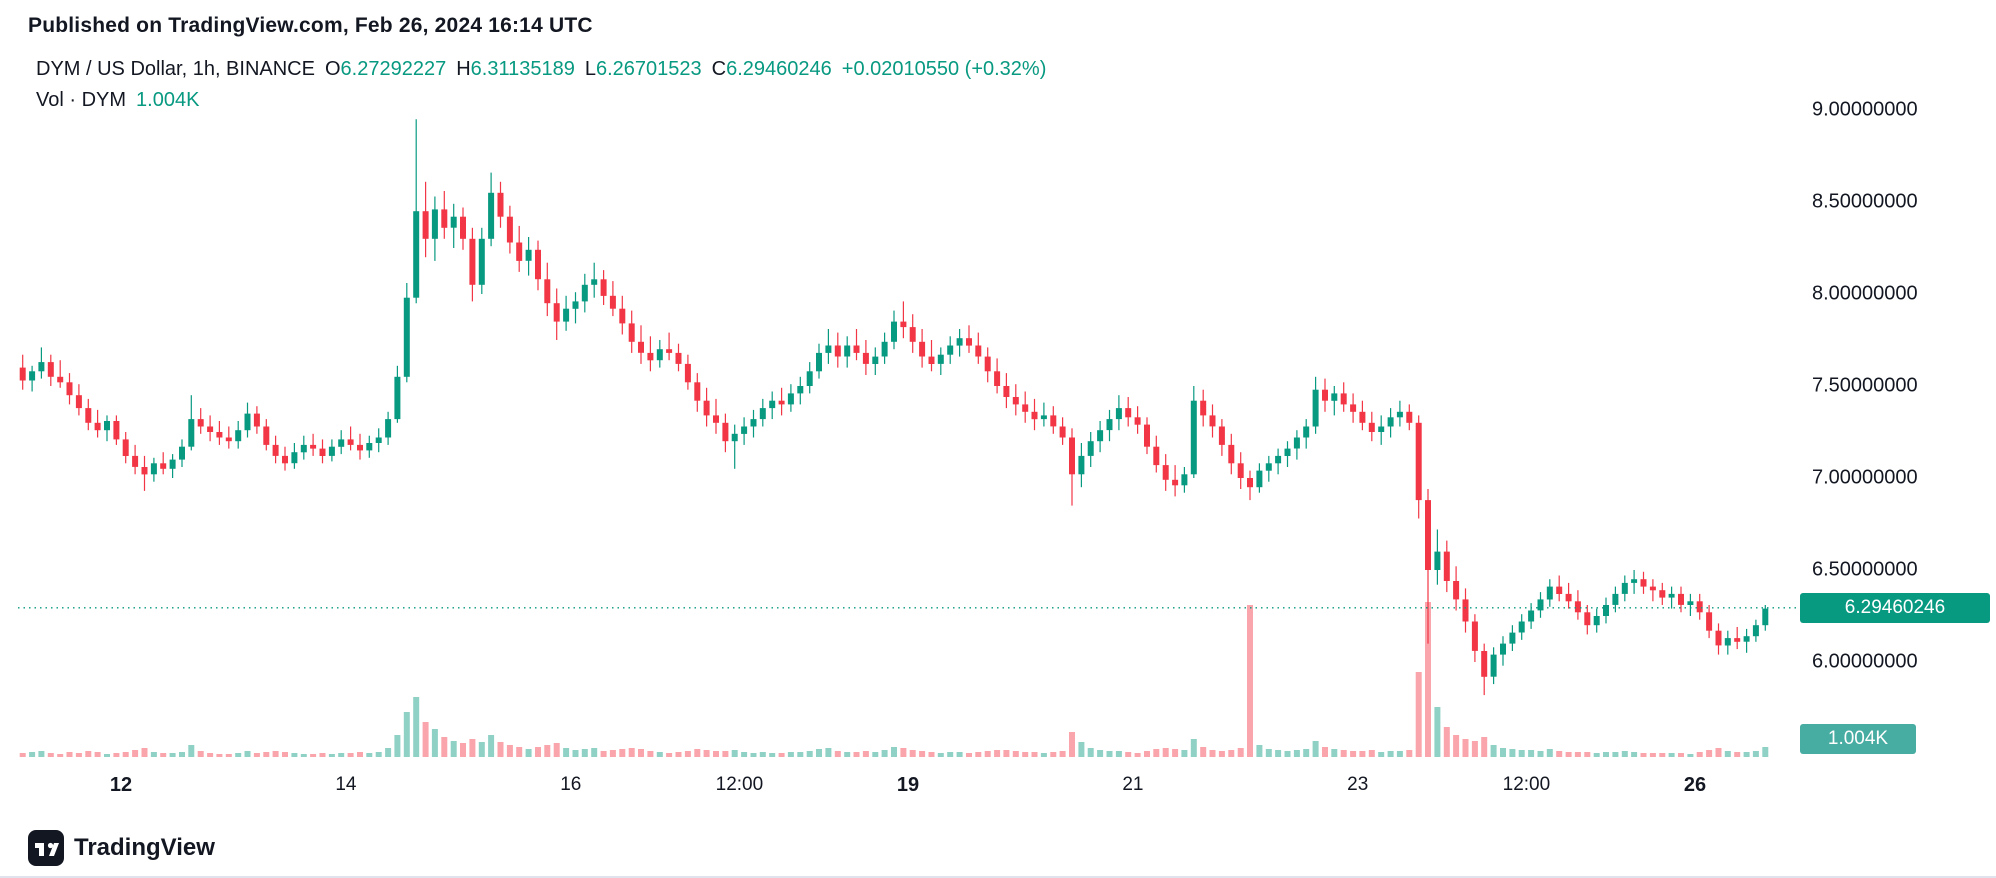 The height and width of the screenshot is (878, 1996). Describe the element at coordinates (571, 784) in the screenshot. I see `time-scale-label: 16` at that location.